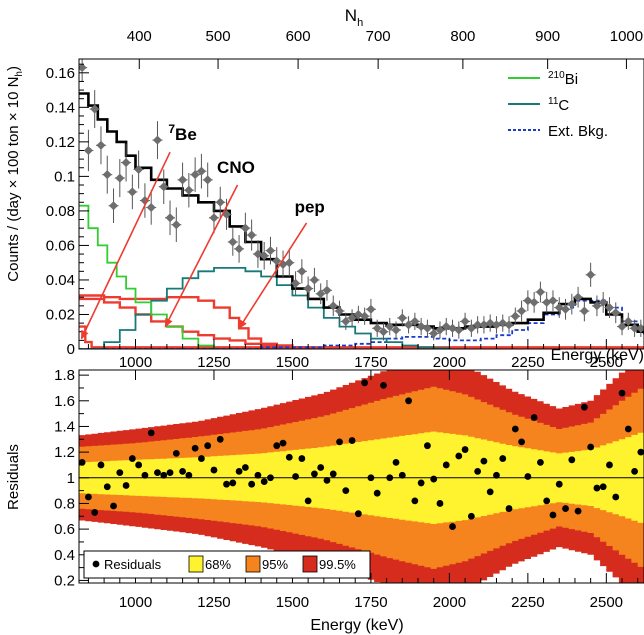  I want to click on residuals-x-tick-label: 1750, so click(370, 602).